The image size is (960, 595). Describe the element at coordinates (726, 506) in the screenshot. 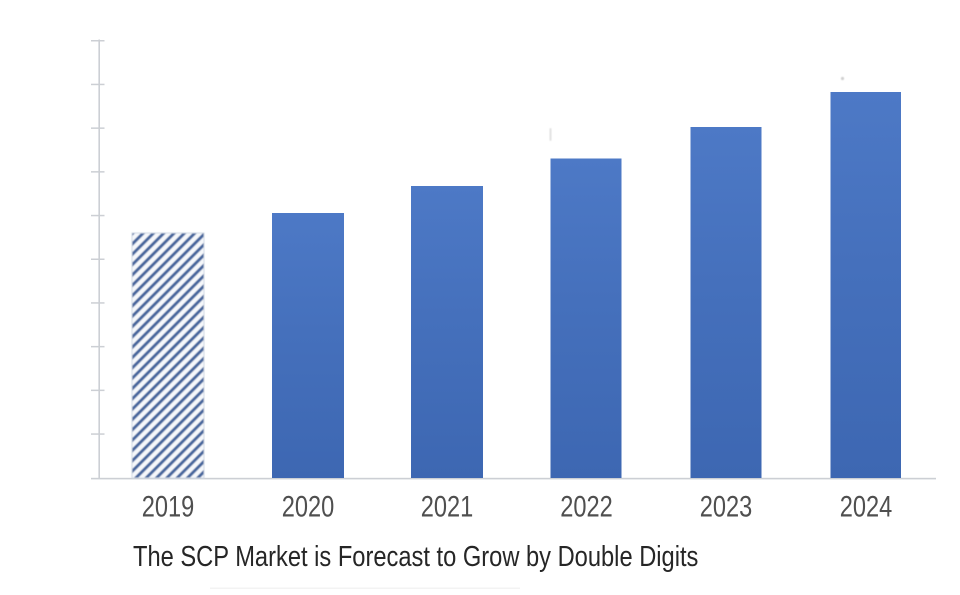

I see `svg-text: 2023` at that location.